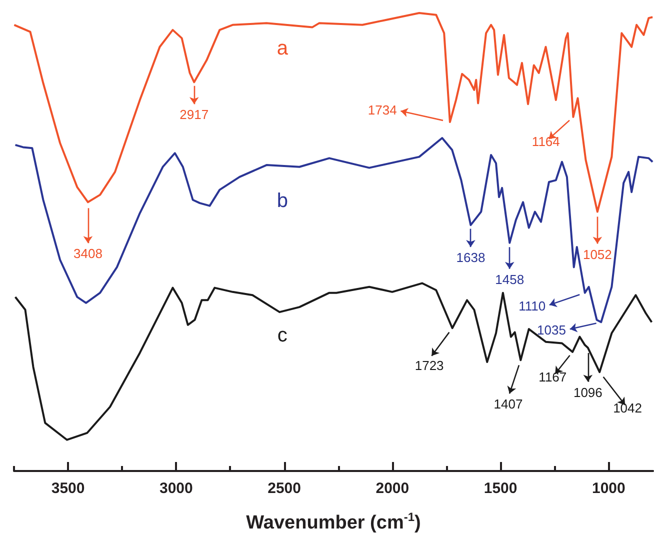 This screenshot has height=538, width=654. What do you see at coordinates (551, 330) in the screenshot?
I see `annotation: 1035` at bounding box center [551, 330].